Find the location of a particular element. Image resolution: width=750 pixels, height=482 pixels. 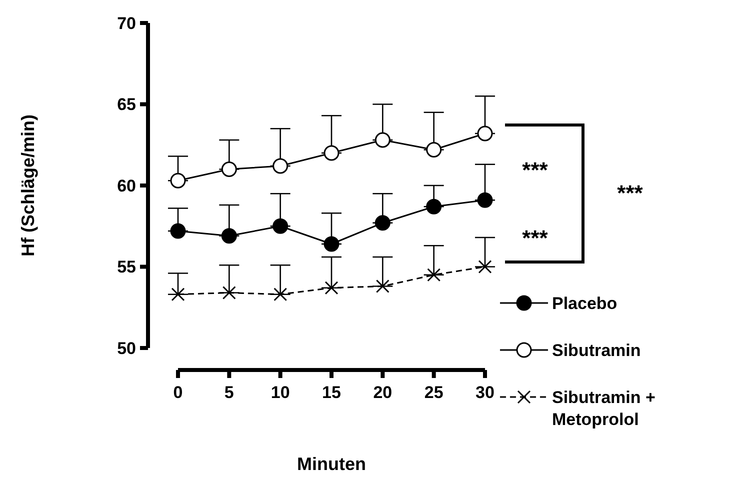

y-axis-title: Hf (Schläge/min) is located at coordinates (28, 185).